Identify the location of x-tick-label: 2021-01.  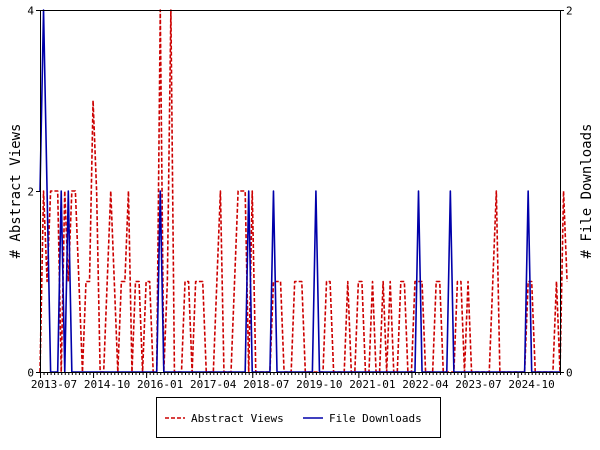
(372, 384).